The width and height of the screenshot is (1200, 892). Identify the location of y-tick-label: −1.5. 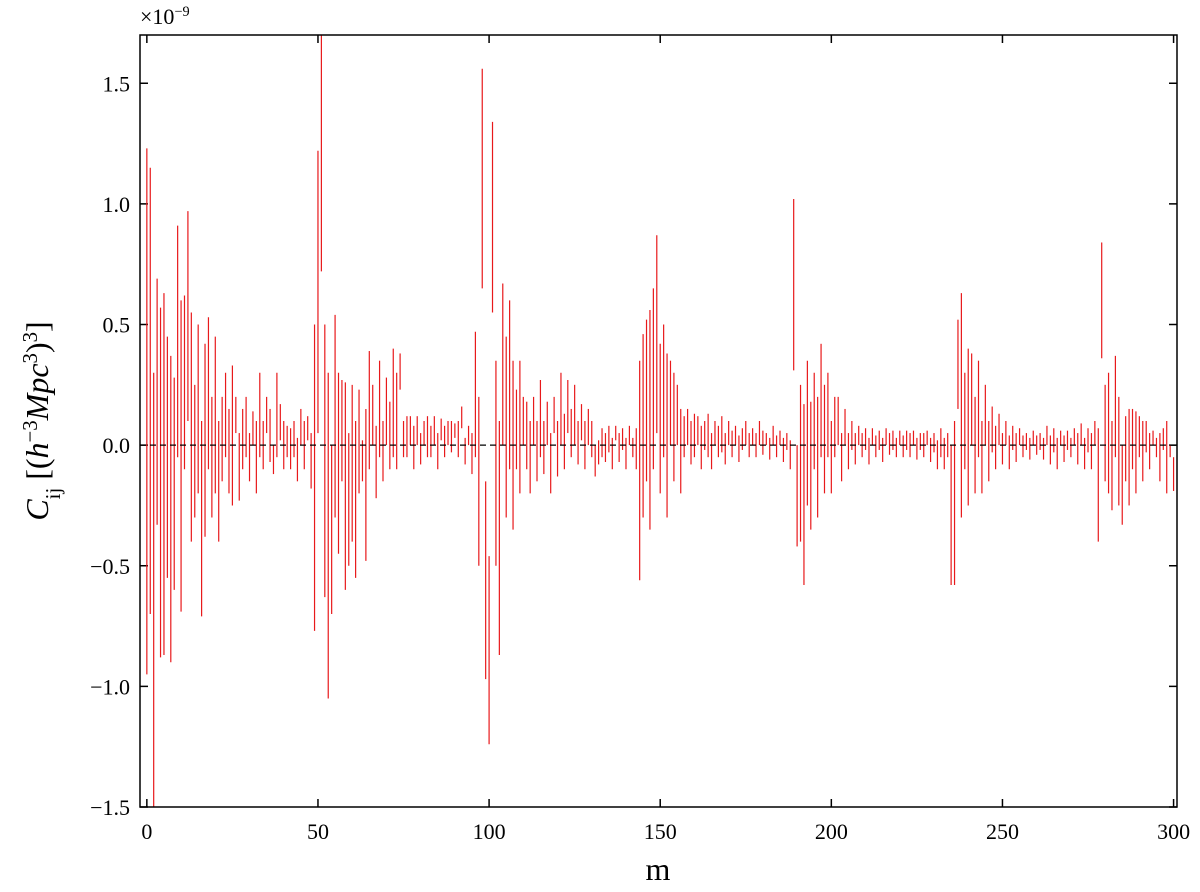
(110, 807).